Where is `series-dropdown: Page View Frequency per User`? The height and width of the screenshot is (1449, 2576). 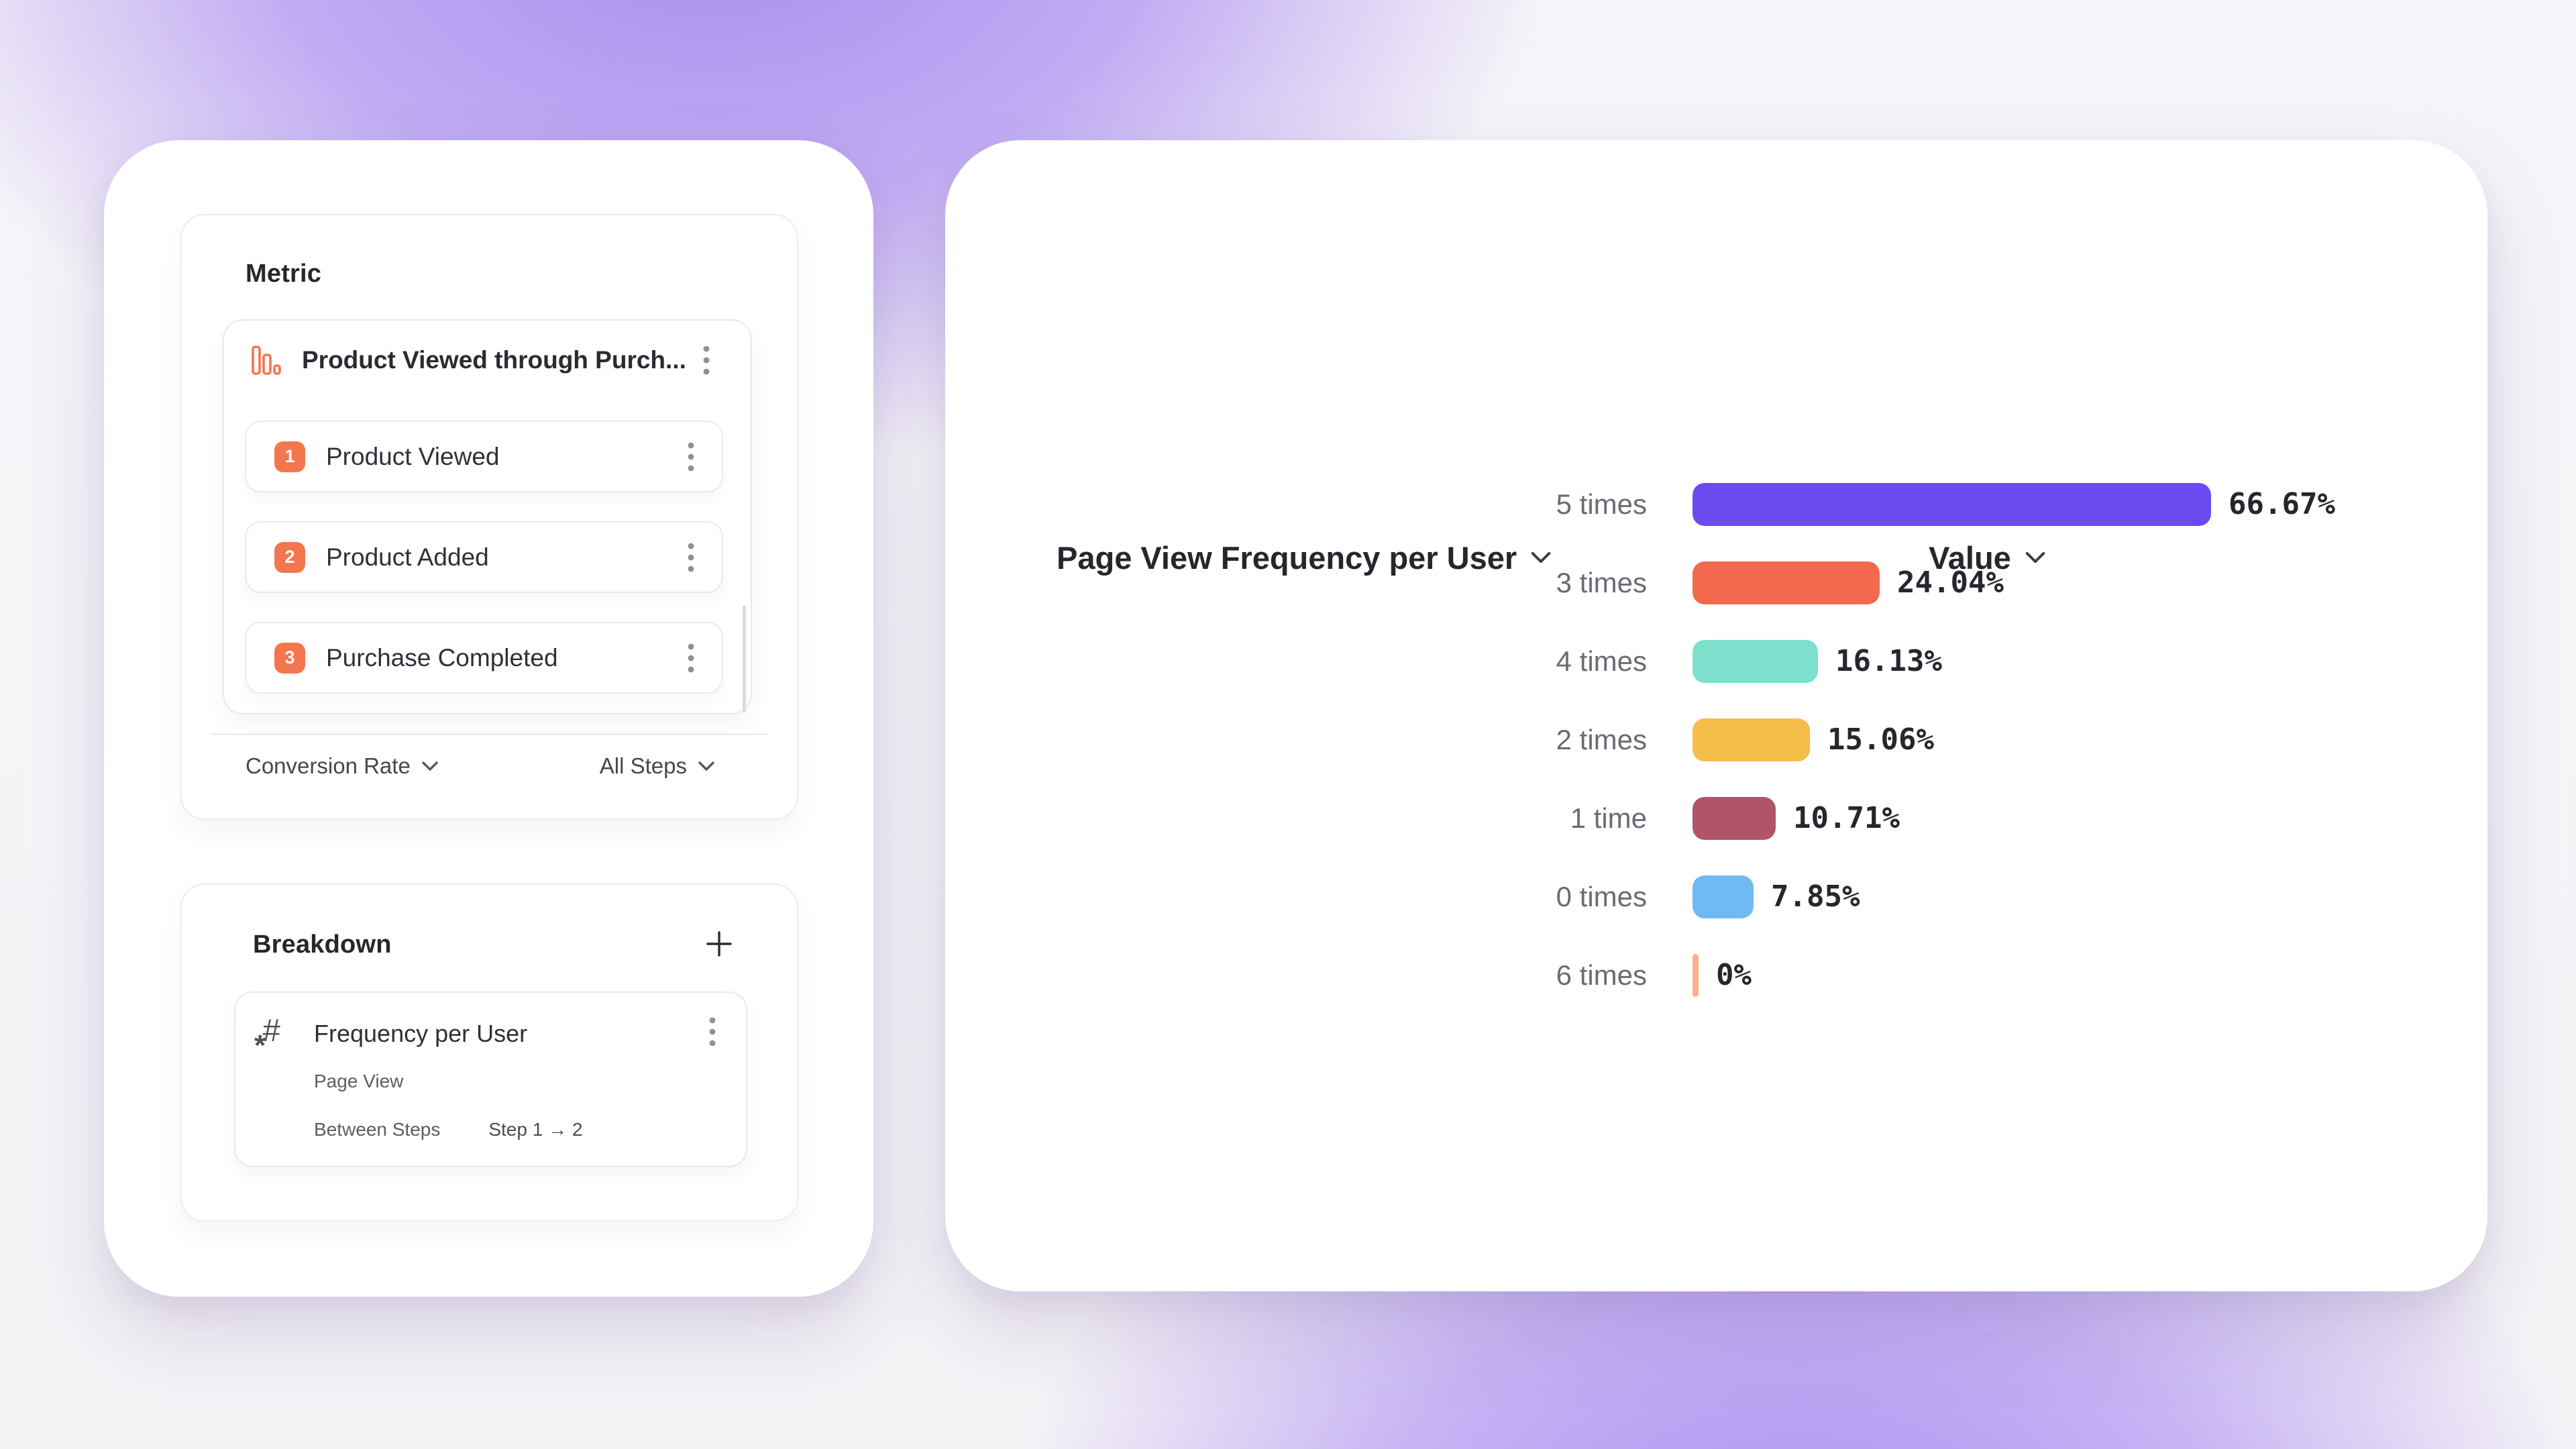
series-dropdown: Page View Frequency per User is located at coordinates (1304, 557).